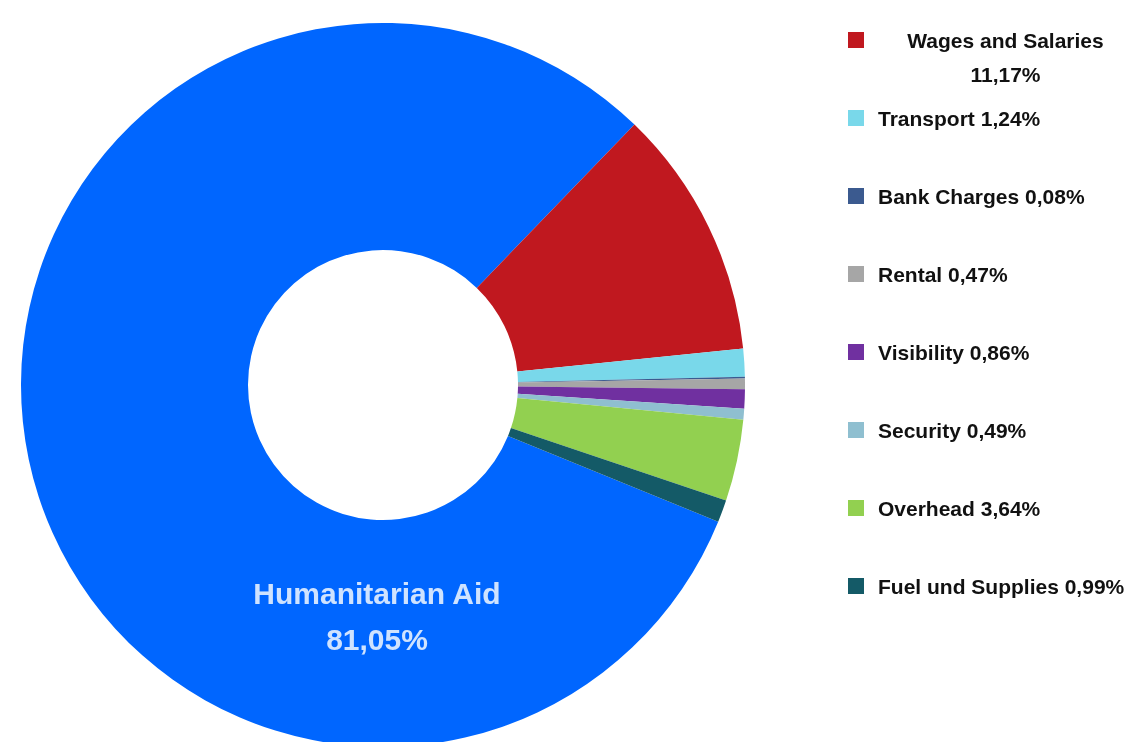  I want to click on data-label: 0,99%, so click(1094, 586).